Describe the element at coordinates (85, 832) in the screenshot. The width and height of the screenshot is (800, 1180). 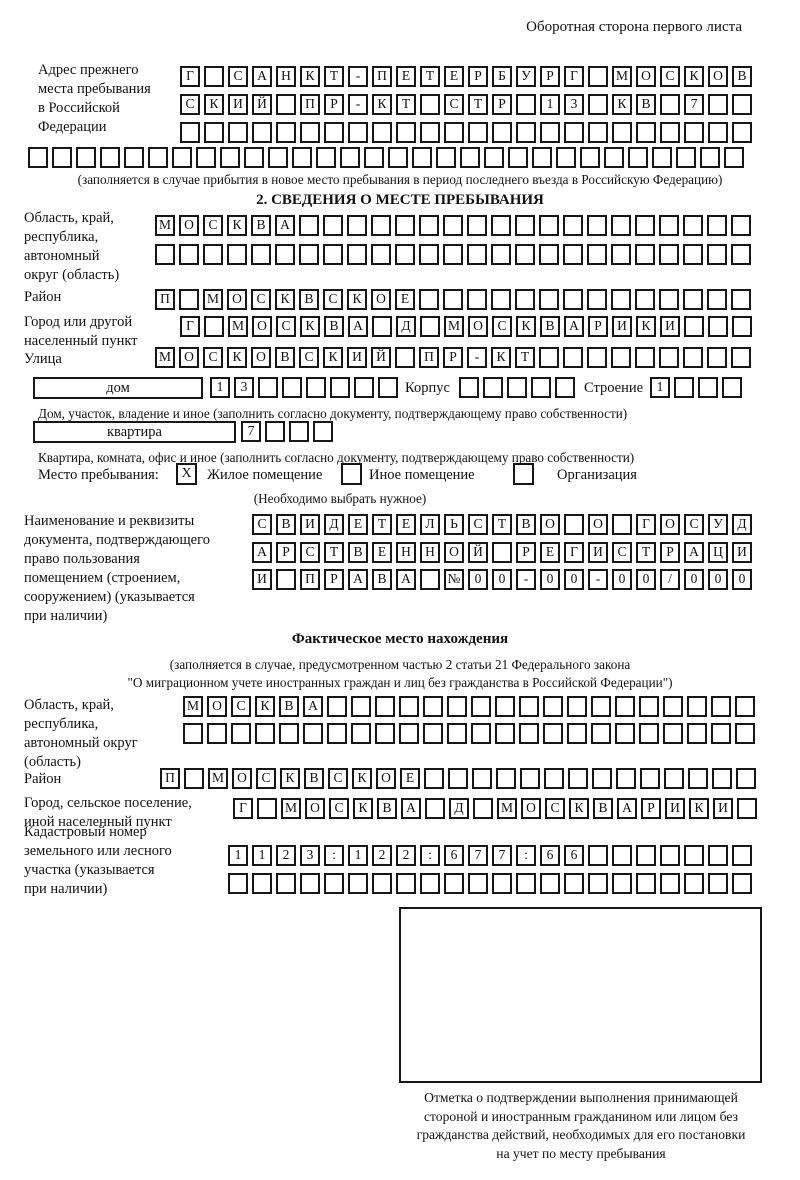
I see `label-line: Кадастровый номер` at that location.